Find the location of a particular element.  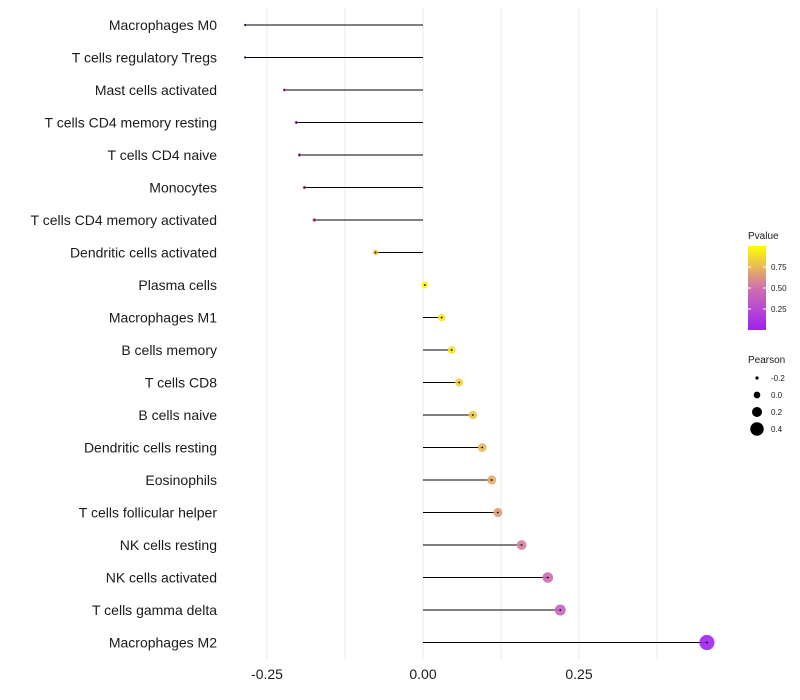

y-axis-label: B cells naive is located at coordinates (177, 415).